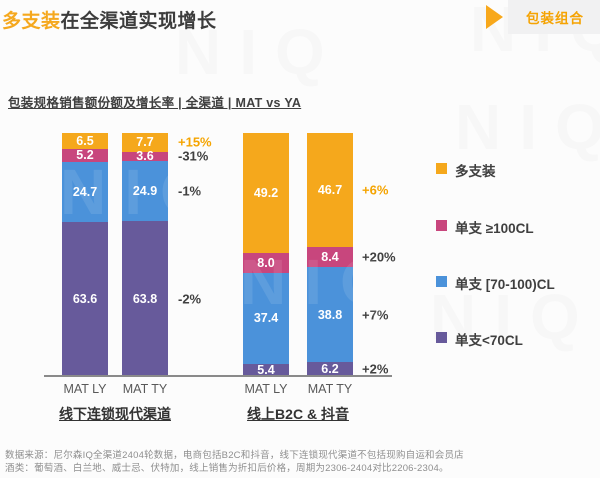 The height and width of the screenshot is (478, 600). What do you see at coordinates (298, 414) in the screenshot?
I see `channel-group-label: 线上B2C & 抖音` at bounding box center [298, 414].